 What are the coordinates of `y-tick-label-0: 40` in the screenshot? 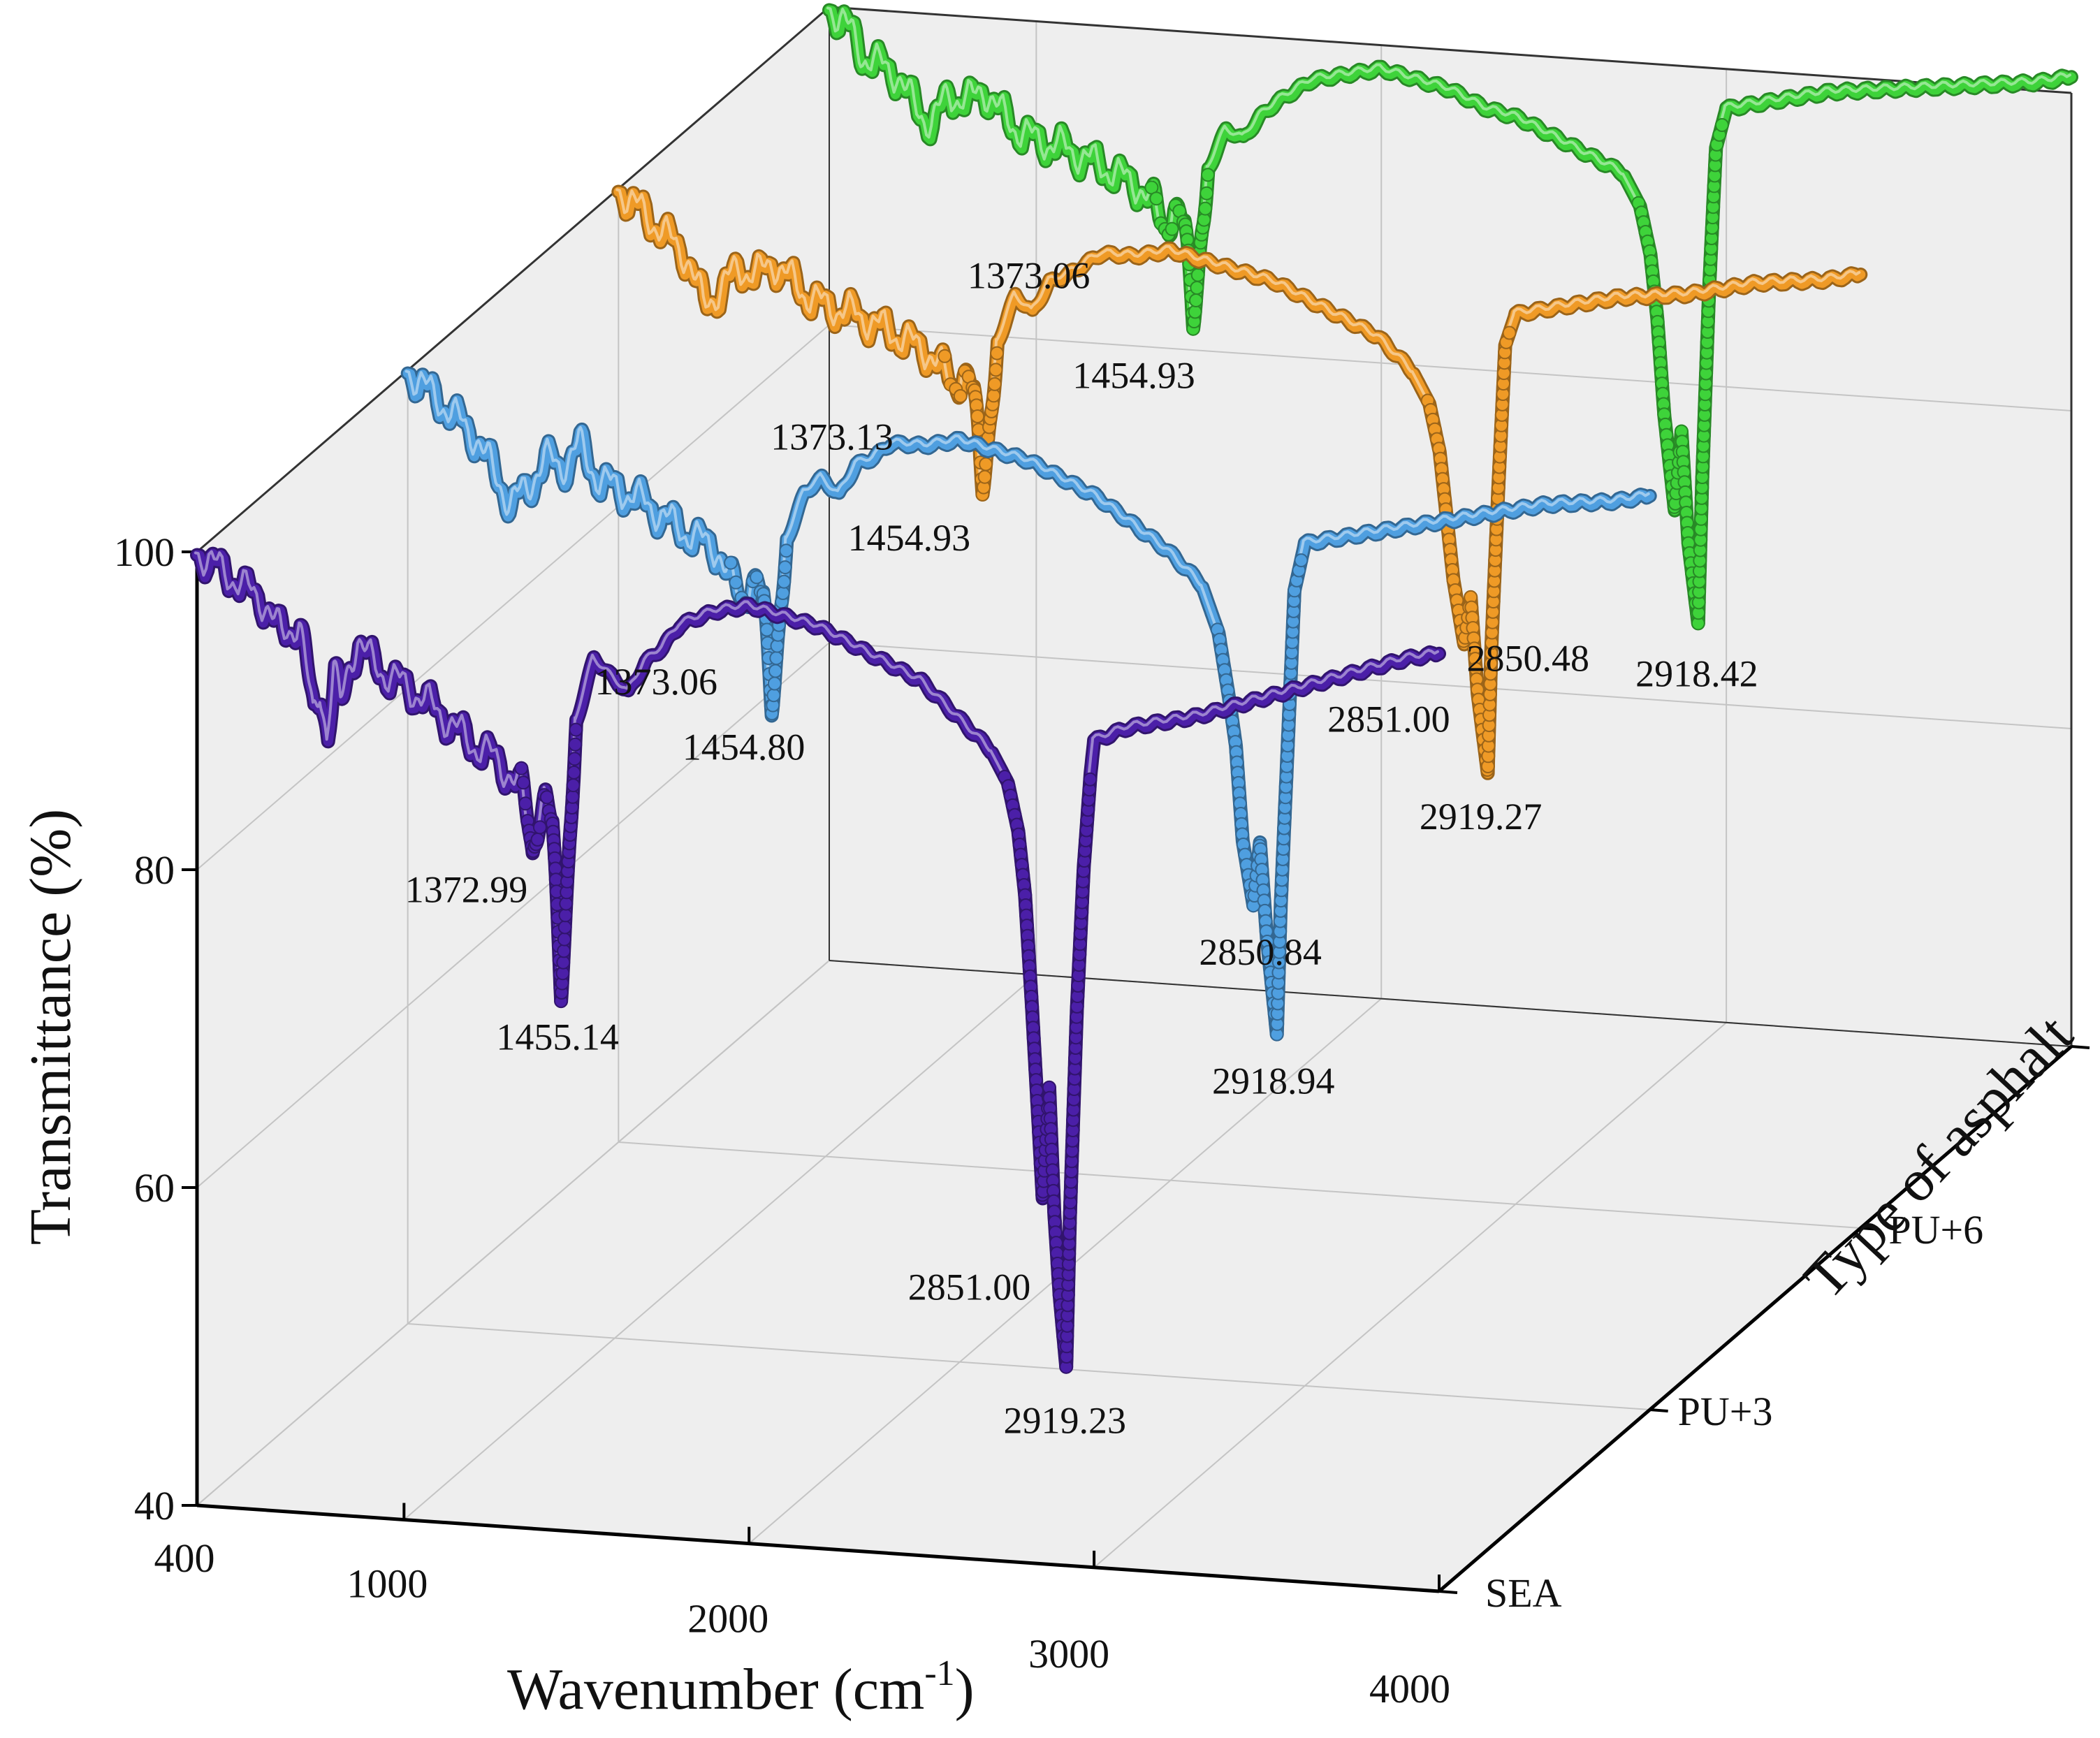 It's located at (154, 1505).